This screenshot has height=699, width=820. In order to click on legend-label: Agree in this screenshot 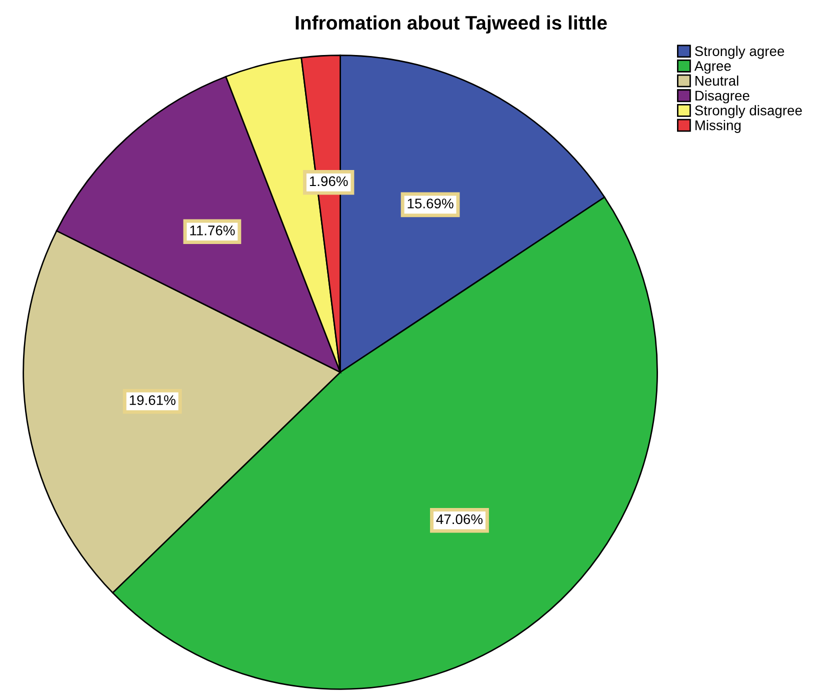, I will do `click(712, 67)`.